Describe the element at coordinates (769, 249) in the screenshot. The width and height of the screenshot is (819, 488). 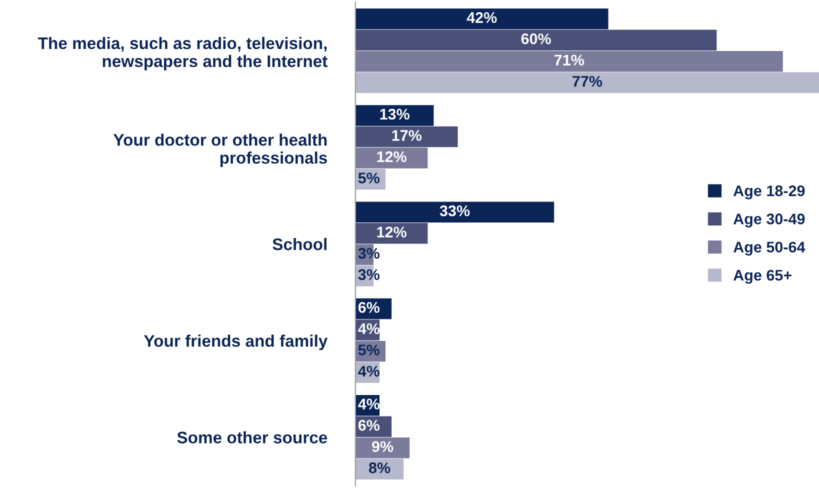
I see `legend-label: Age 50-64` at that location.